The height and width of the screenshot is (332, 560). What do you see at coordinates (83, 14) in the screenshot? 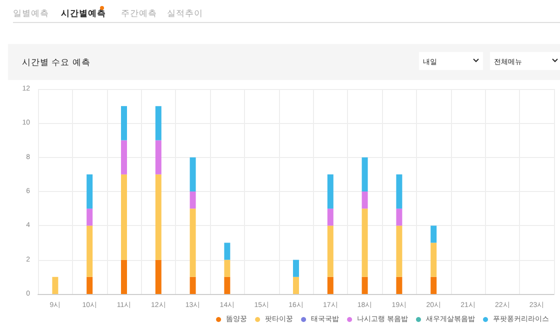
I see `text: 시간별예측` at bounding box center [83, 14].